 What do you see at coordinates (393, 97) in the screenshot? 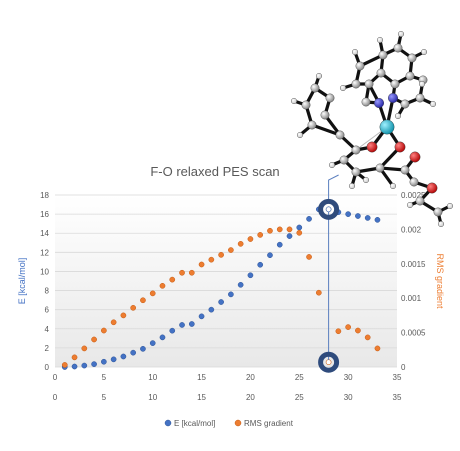
I see `nitrogen-atom` at bounding box center [393, 97].